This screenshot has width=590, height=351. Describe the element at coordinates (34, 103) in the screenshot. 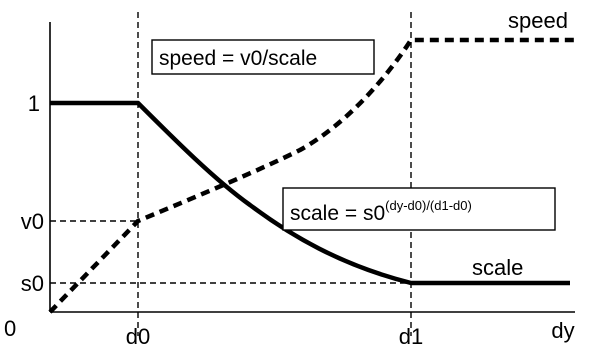

I see `y-tick-1: 1` at that location.